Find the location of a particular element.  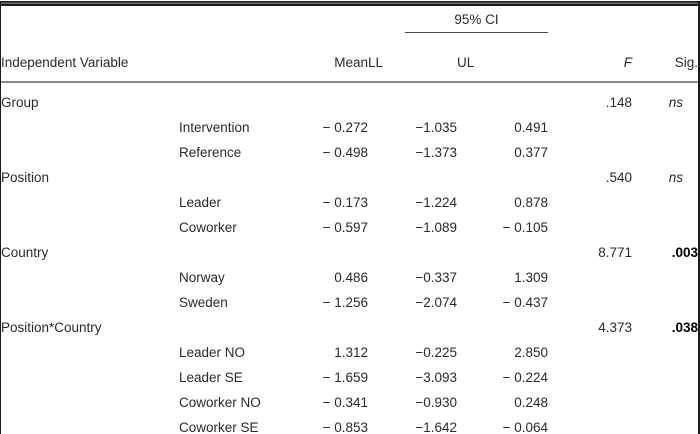

row-level: Coworker NO is located at coordinates (220, 402).